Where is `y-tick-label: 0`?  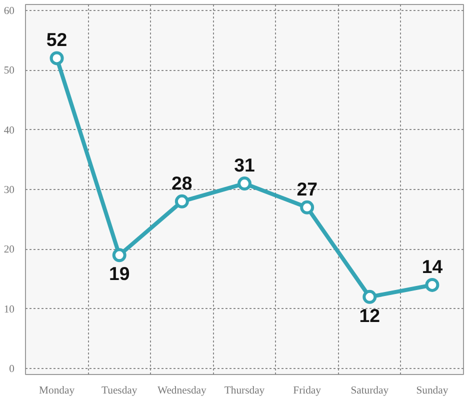 y-tick-label: 0 is located at coordinates (11, 370).